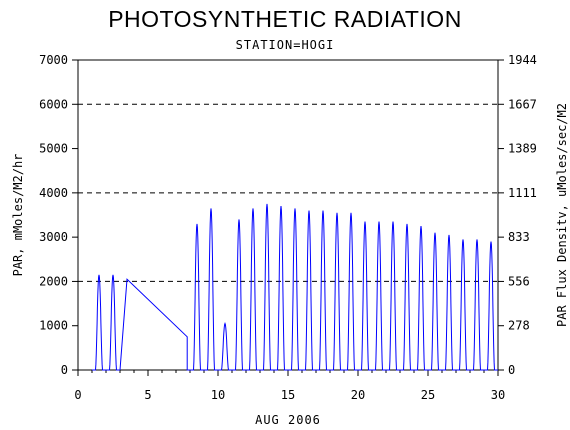 The width and height of the screenshot is (570, 430). I want to click on y-axis-left: 0 1000 2000 3000 4000 5000 6000 7000, so click(58, 215).